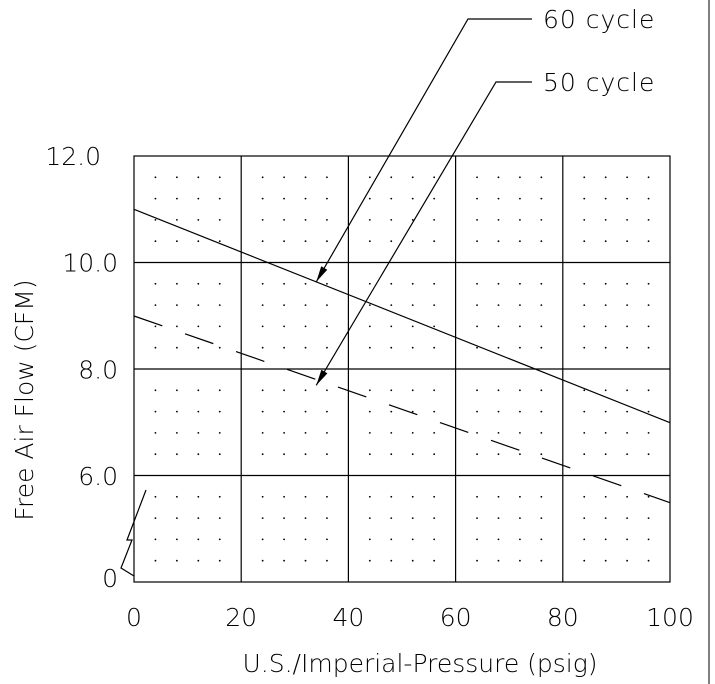  Describe the element at coordinates (134, 617) in the screenshot. I see `x-tick-label: 0` at that location.